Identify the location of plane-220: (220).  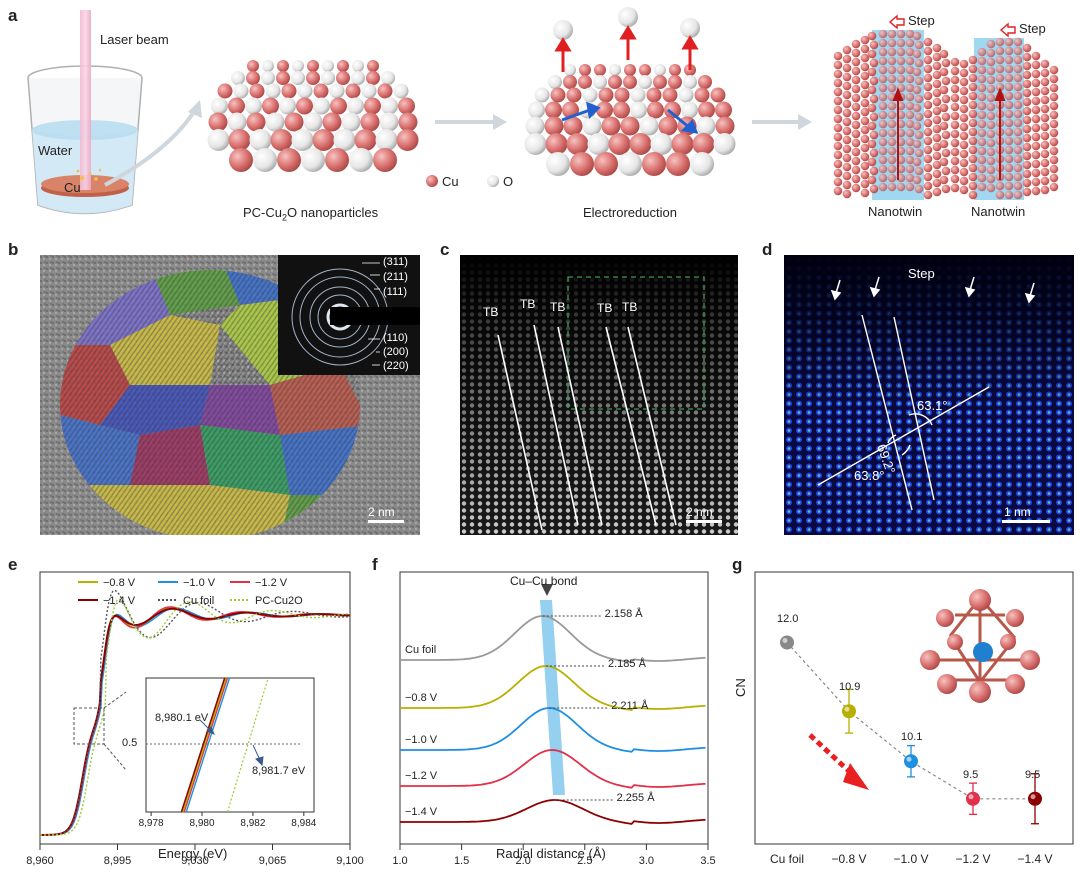
(396, 366).